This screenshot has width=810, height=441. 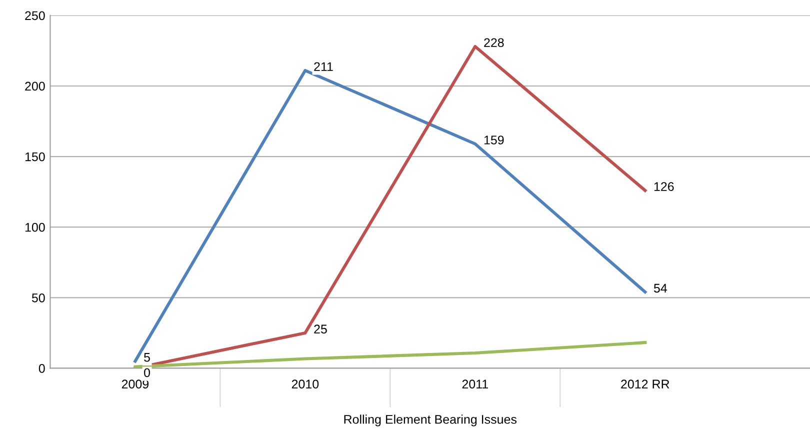 What do you see at coordinates (475, 384) in the screenshot?
I see `x-tick-label: 2011` at bounding box center [475, 384].